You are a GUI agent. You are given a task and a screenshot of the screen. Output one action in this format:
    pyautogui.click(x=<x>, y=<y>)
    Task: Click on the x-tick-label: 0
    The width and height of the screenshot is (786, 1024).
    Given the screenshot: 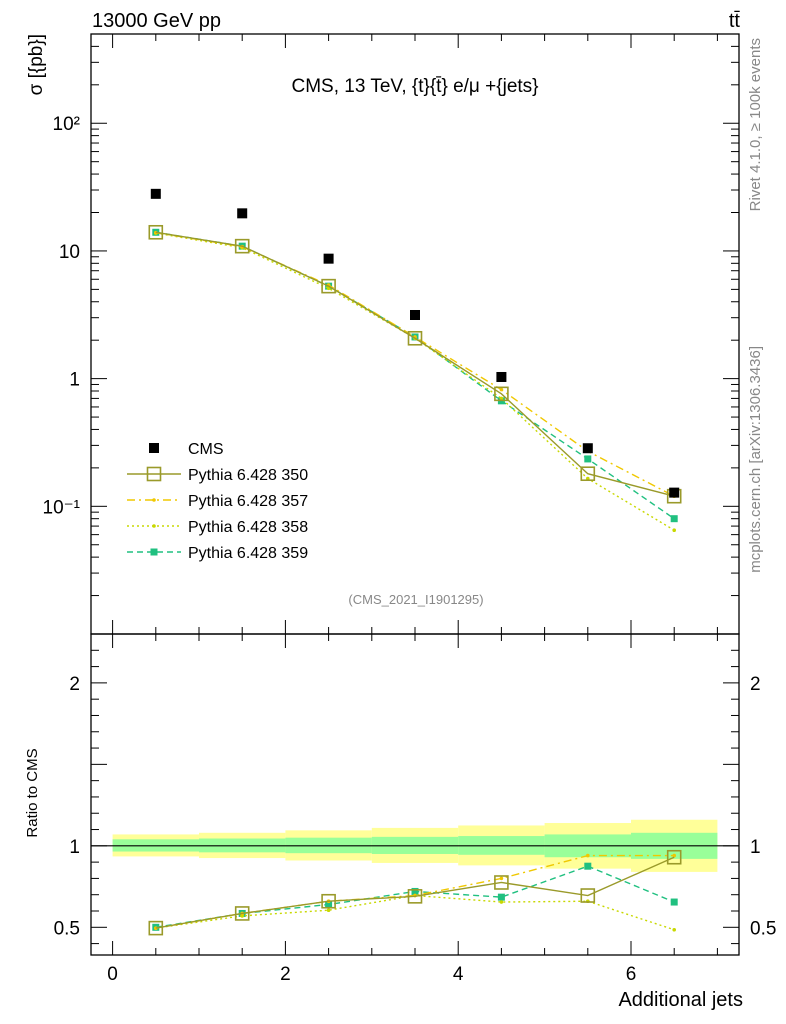 What is the action you would take?
    pyautogui.click(x=112, y=974)
    